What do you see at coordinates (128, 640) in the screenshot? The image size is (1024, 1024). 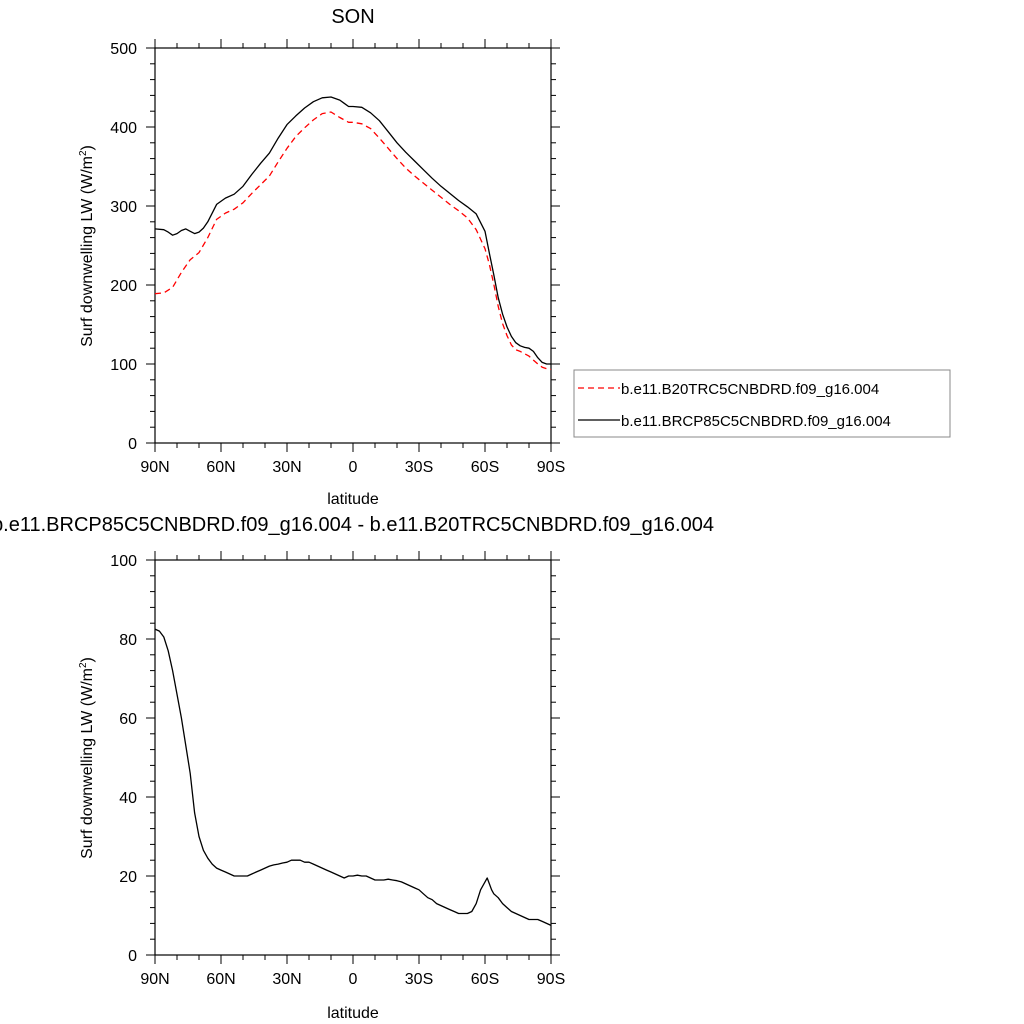 I see `y-tick-label: 80` at bounding box center [128, 640].